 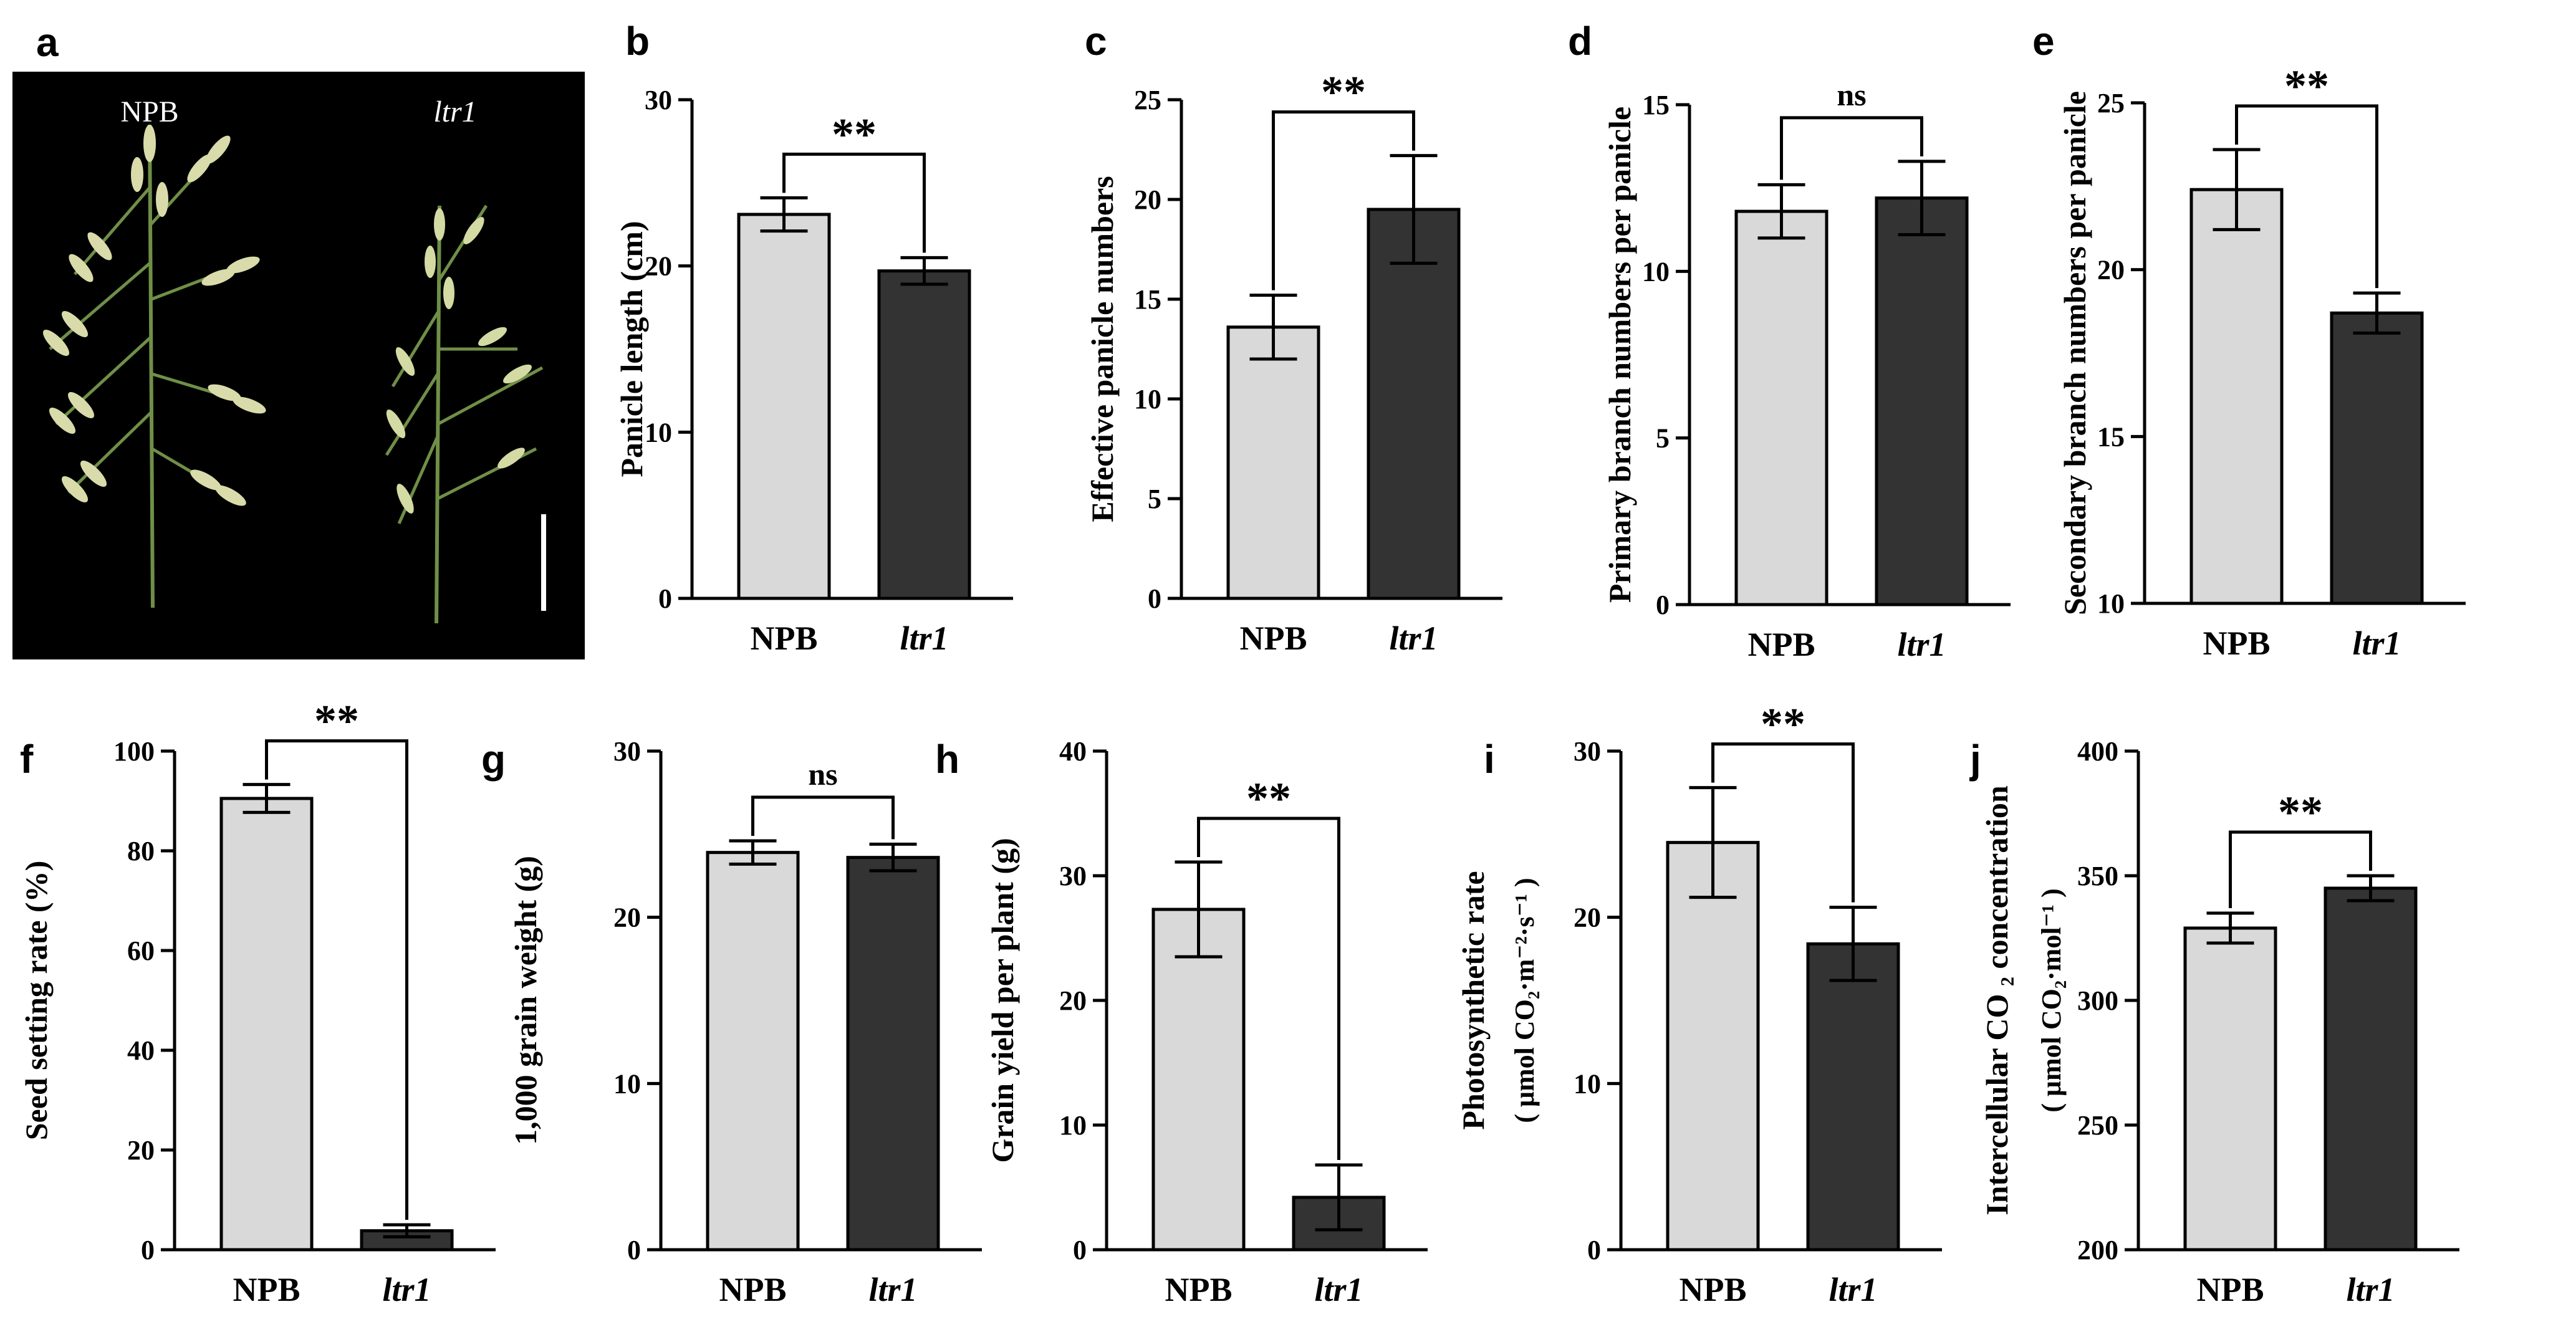 What do you see at coordinates (36, 1001) in the screenshot?
I see `y-axis-label: Seed setting rate (%)` at bounding box center [36, 1001].